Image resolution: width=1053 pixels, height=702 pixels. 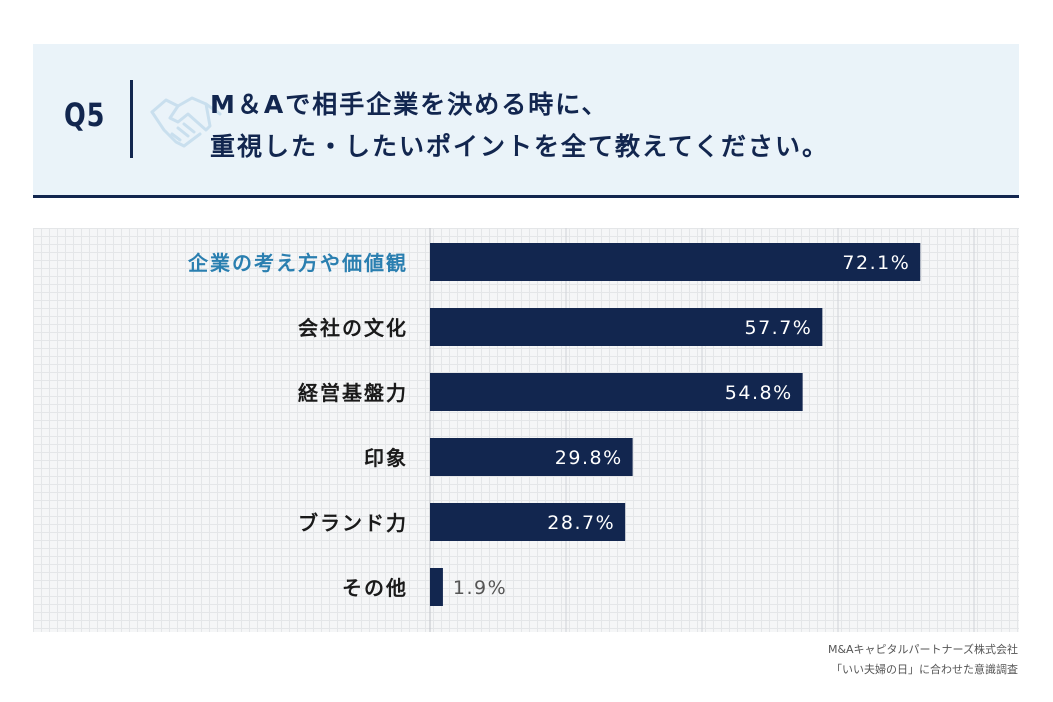 I want to click on category-label: ブランド力, so click(x=353, y=523).